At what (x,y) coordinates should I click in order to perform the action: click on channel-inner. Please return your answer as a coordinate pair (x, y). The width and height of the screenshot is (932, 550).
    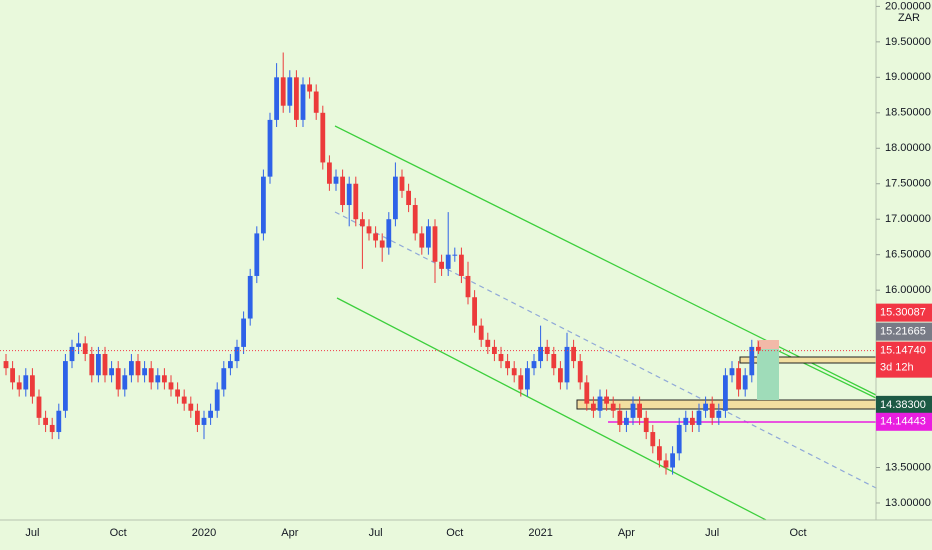
    Looking at the image, I should click on (818, 370).